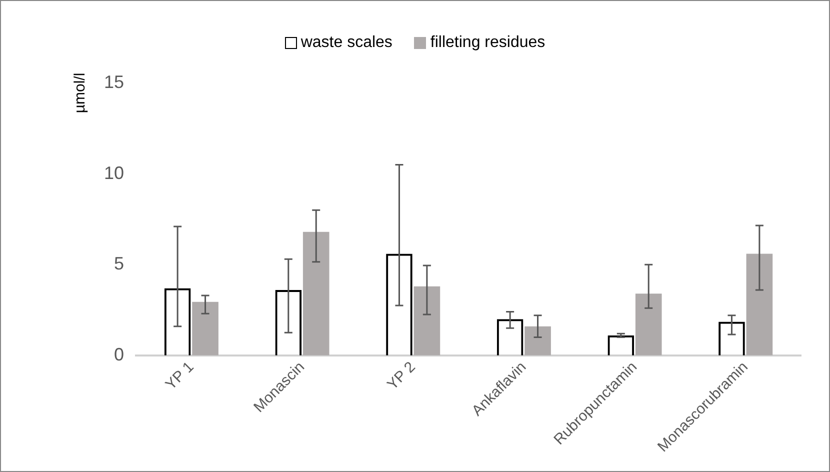  Describe the element at coordinates (119, 264) in the screenshot. I see `y-tick-label: 5` at that location.